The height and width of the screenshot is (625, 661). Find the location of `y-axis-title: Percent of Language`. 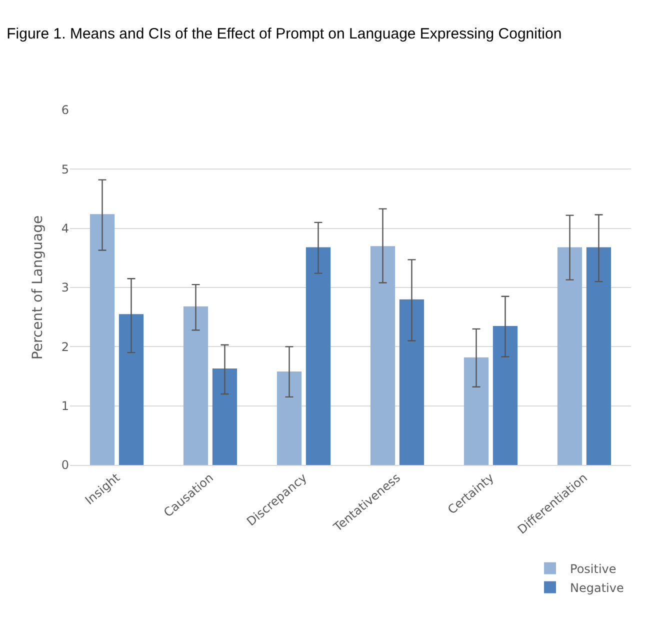

y-axis-title: Percent of Language is located at coordinates (38, 287).